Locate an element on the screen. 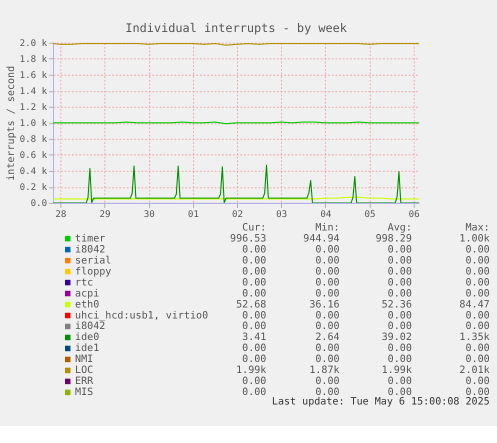  text: 52.68 is located at coordinates (251, 304).